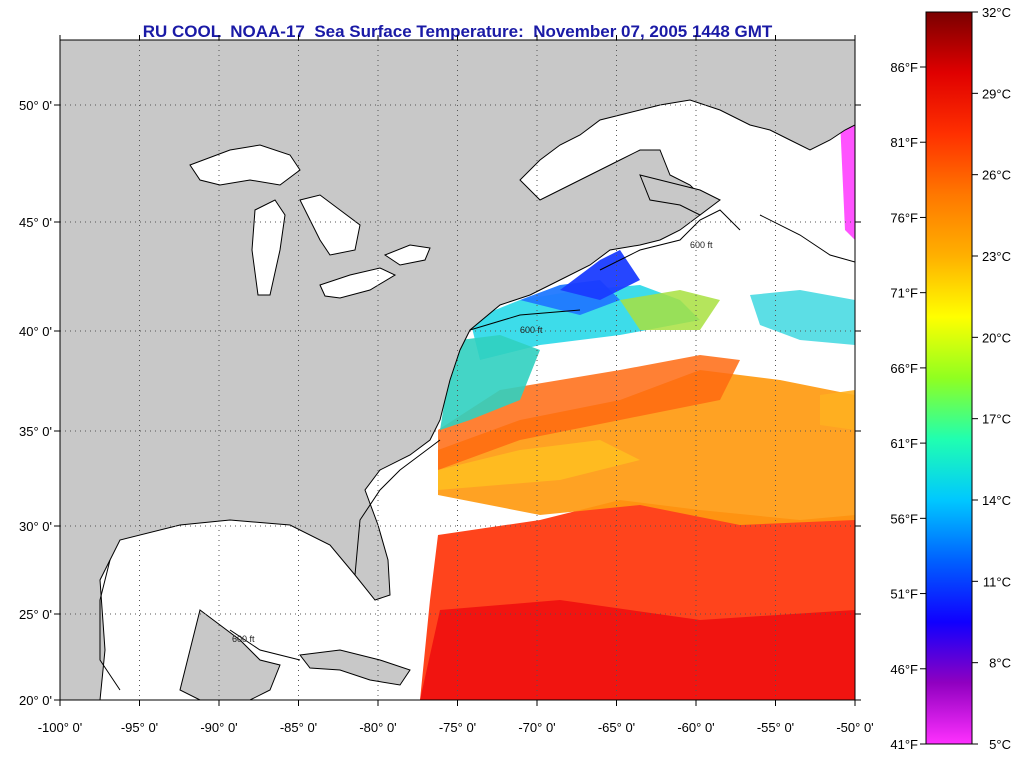  I want to click on colorbar-fahrenheit-label: 51°F, so click(904, 594).